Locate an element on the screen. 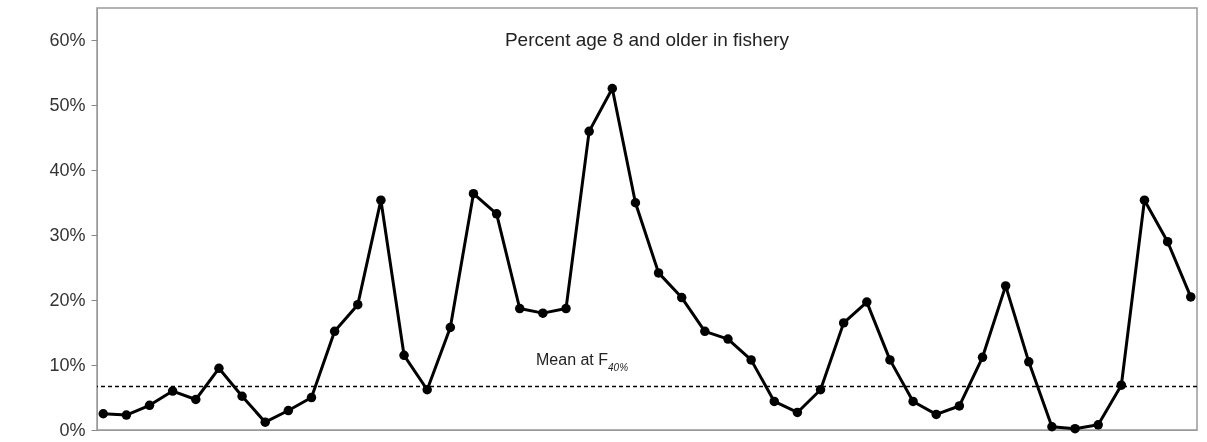 This screenshot has width=1207, height=442. ref-line-label: Mean at F$_{40%}$ is located at coordinates (582, 361).